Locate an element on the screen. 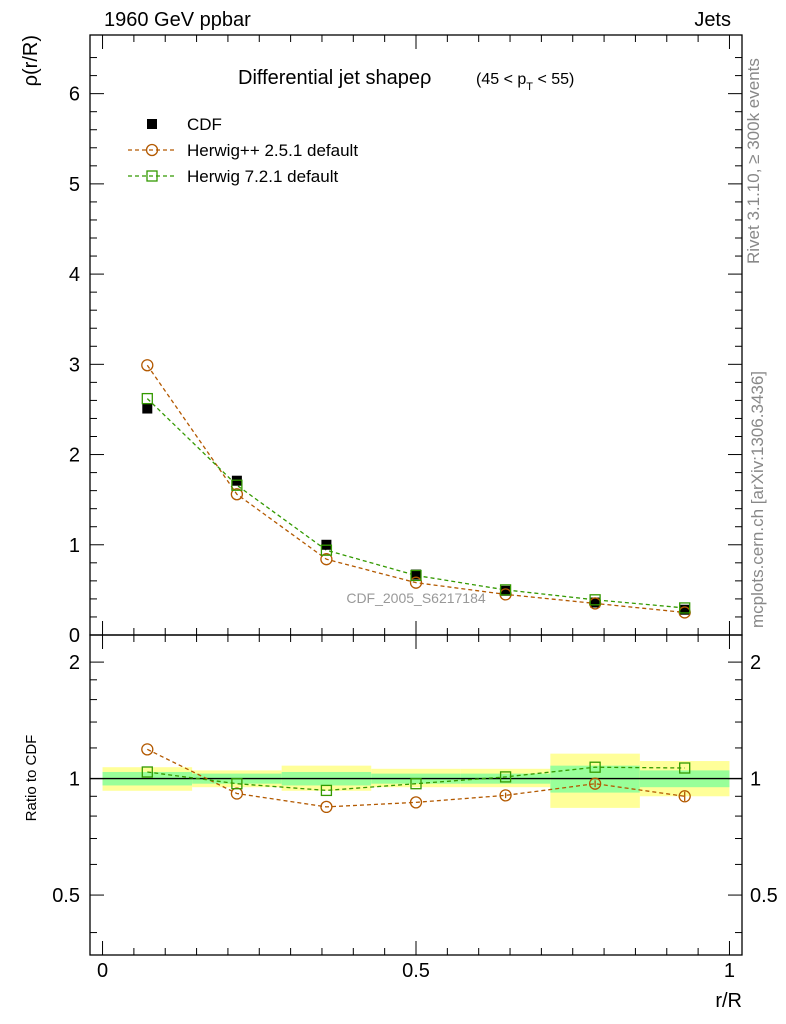 This screenshot has height=1024, width=786. main-y-tick-label: 2 is located at coordinates (74, 456).